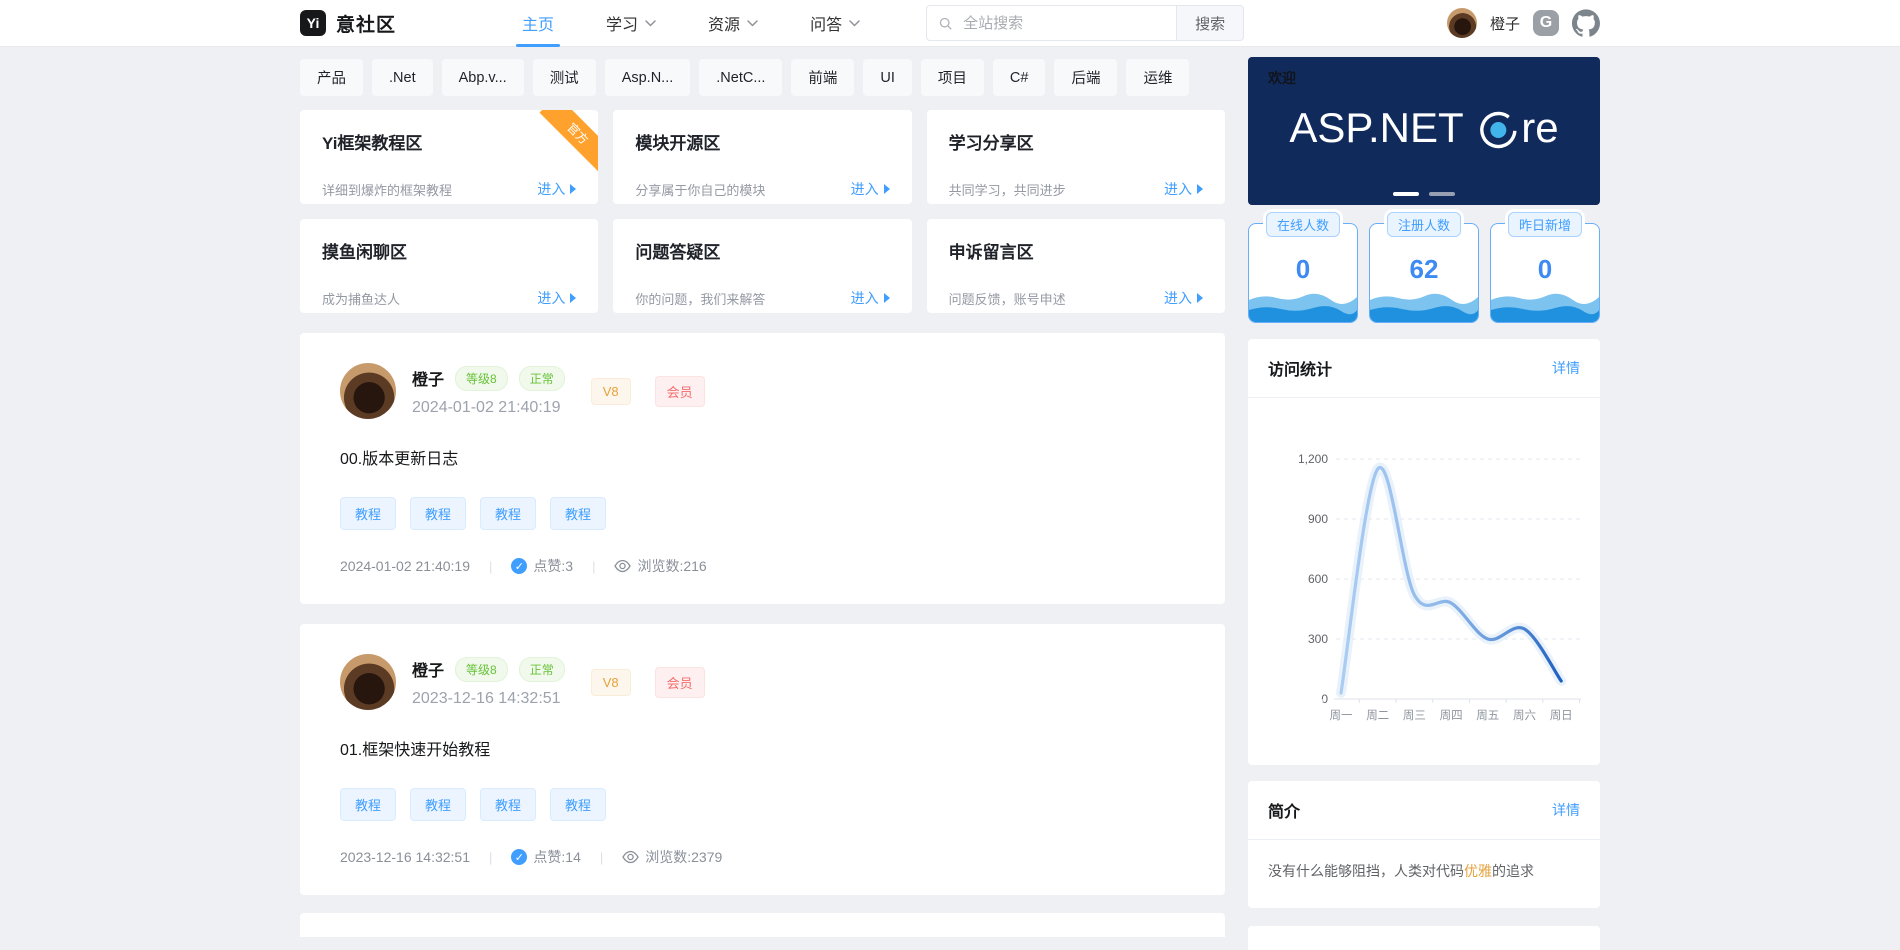  I want to click on topic-tag: C#, so click(1019, 77).